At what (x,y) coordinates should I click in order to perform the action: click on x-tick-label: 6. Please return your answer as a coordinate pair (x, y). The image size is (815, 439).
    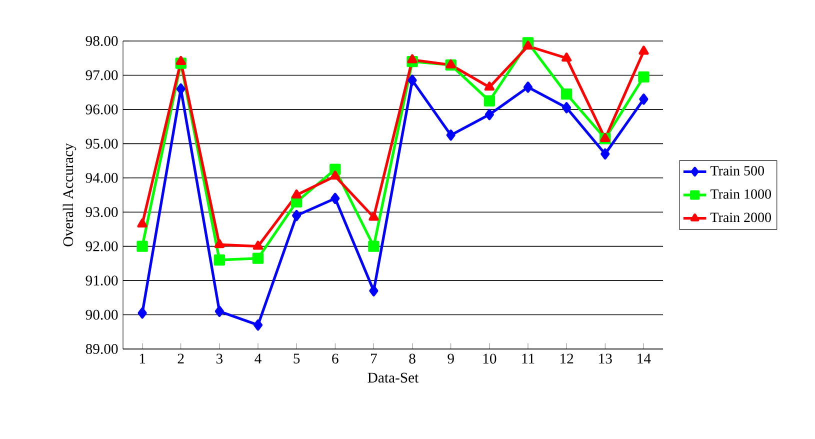
    Looking at the image, I should click on (335, 359).